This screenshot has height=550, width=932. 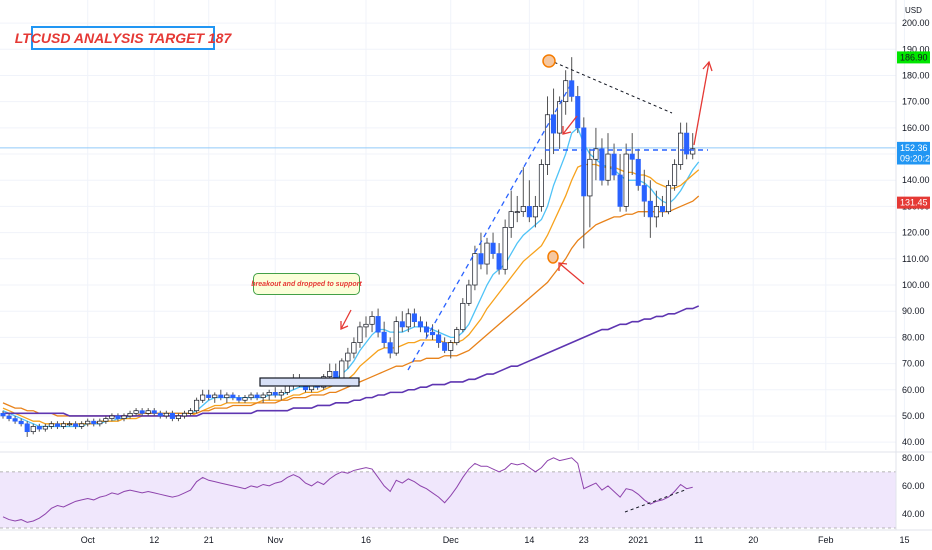 I want to click on chart-title: LTCUSD ANALYSIS TARGET 187, so click(x=123, y=38).